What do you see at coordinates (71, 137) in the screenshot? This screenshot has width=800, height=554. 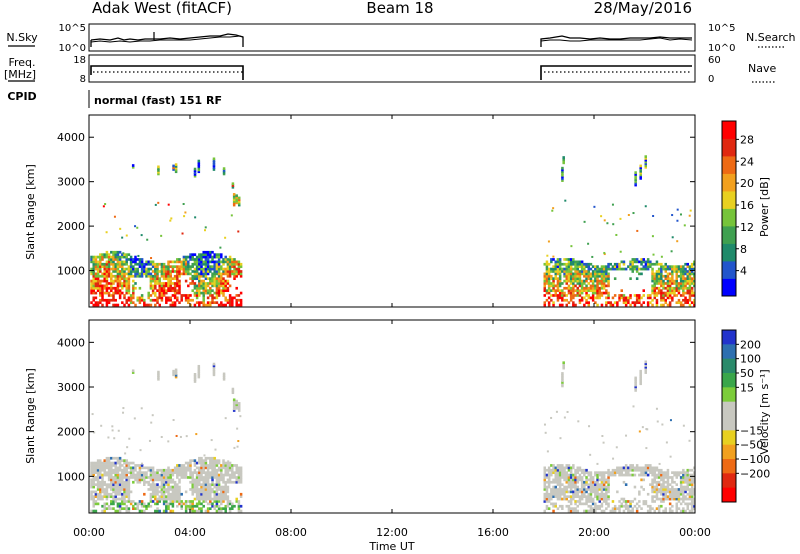 I see `range-tick-label: 4000` at bounding box center [71, 137].